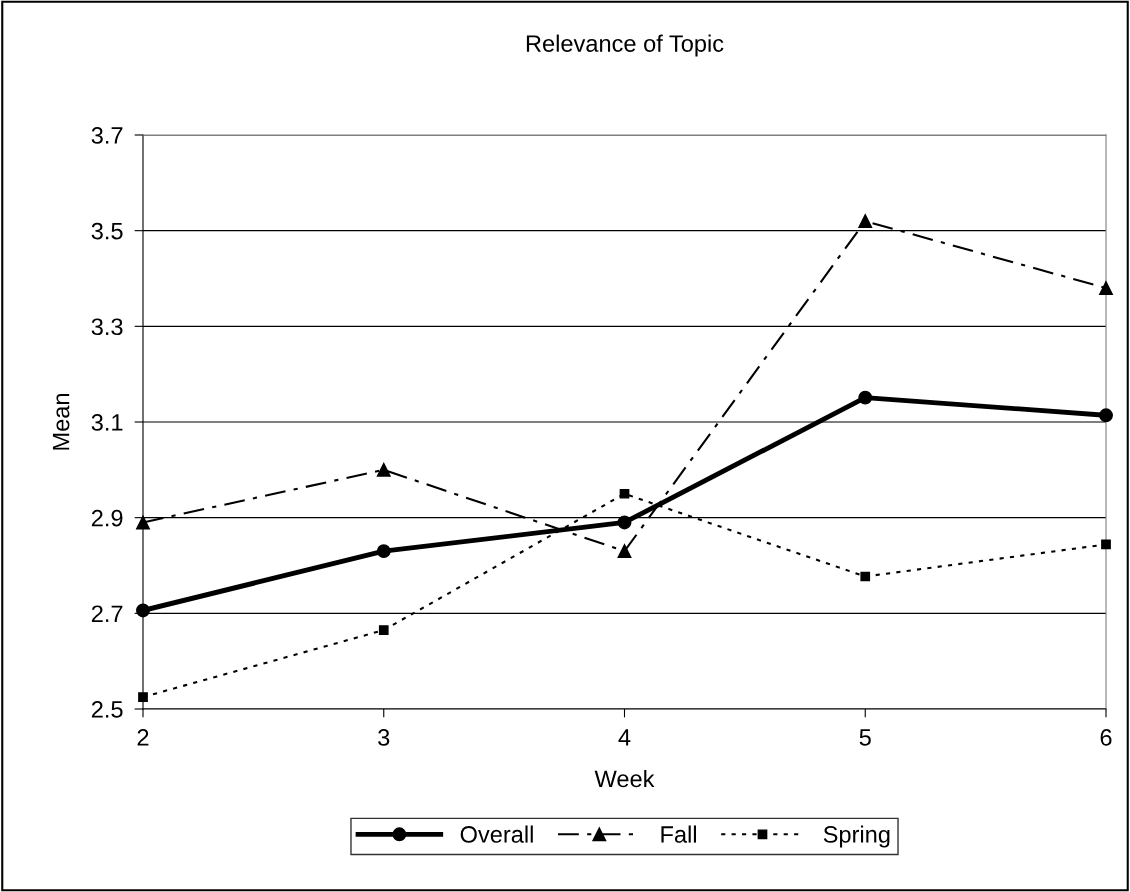 This screenshot has width=1130, height=892. Describe the element at coordinates (107, 327) in the screenshot. I see `y-tick-label: 3.3` at that location.